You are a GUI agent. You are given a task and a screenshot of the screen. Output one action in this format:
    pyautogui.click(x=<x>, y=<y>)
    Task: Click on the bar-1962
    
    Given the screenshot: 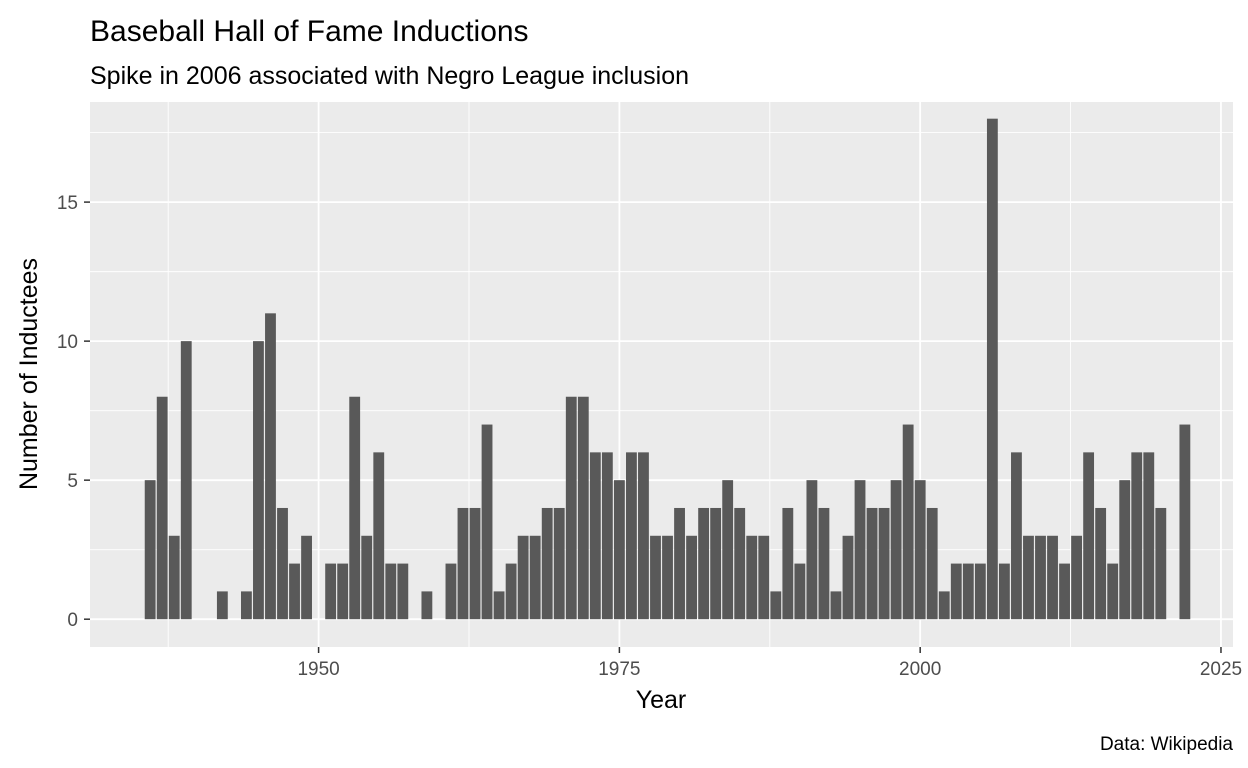 What is the action you would take?
    pyautogui.click(x=463, y=563)
    